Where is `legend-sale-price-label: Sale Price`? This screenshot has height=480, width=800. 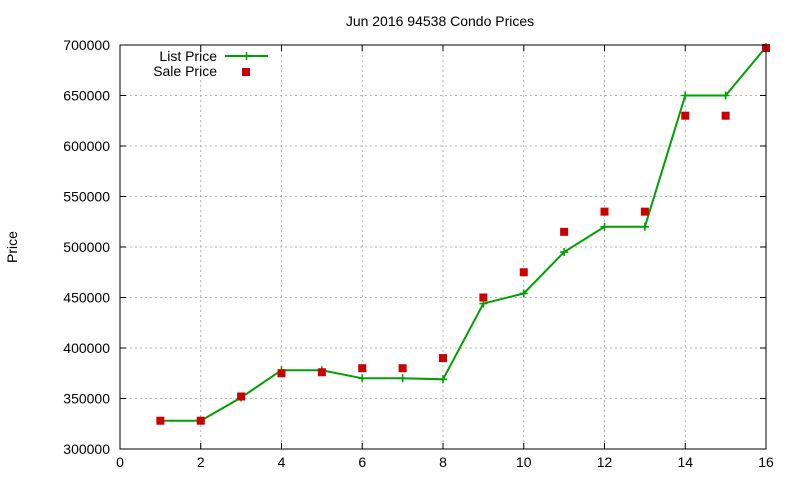
legend-sale-price-label: Sale Price is located at coordinates (185, 71).